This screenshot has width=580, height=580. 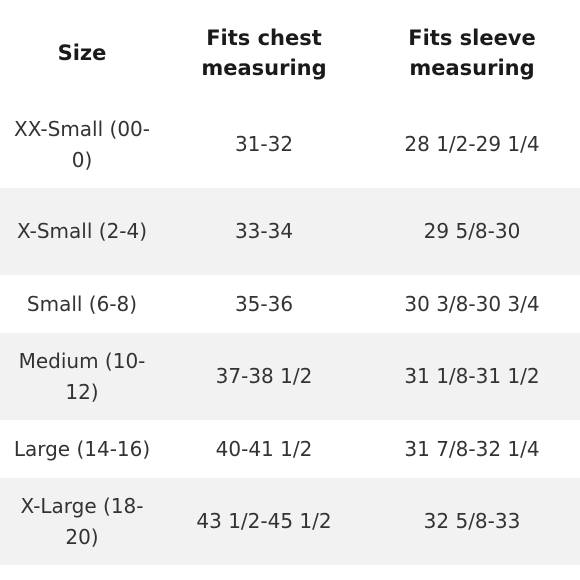 What do you see at coordinates (264, 376) in the screenshot?
I see `chest-cell: 37-38 1/2` at bounding box center [264, 376].